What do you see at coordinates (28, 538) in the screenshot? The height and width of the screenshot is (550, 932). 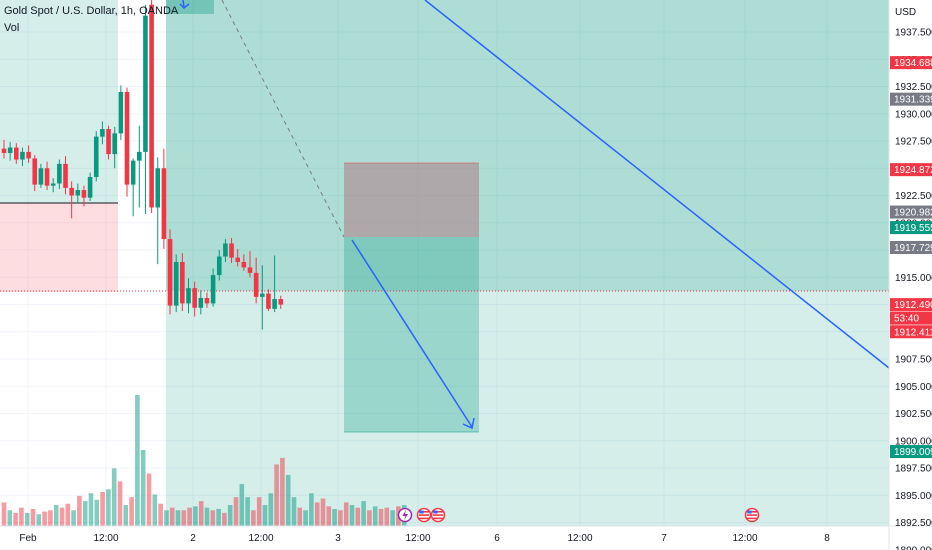 I see `time-tick-label: Feb` at bounding box center [28, 538].